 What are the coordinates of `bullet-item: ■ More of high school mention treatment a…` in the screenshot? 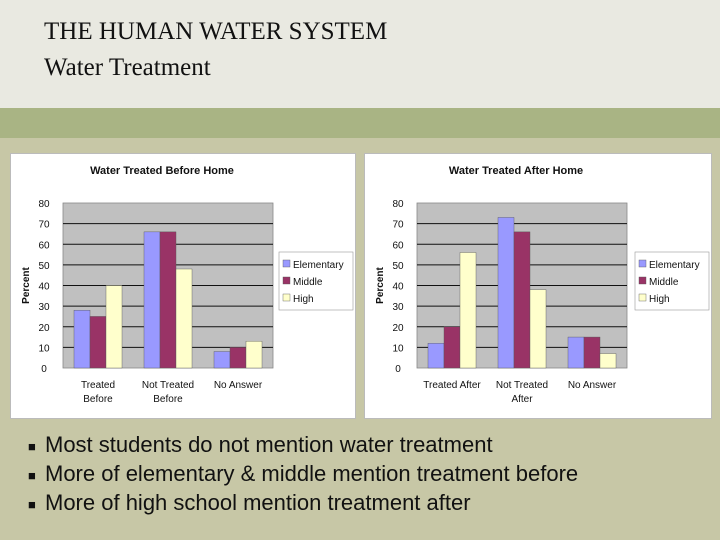 It's located at (368, 502).